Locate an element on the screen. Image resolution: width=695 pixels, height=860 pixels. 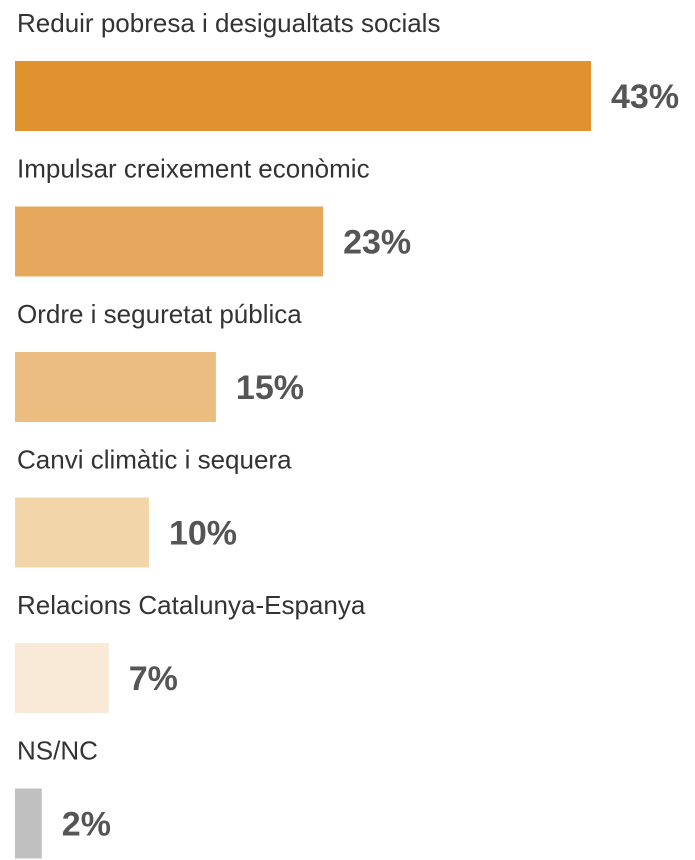
category-label: NS/NC is located at coordinates (57, 750).